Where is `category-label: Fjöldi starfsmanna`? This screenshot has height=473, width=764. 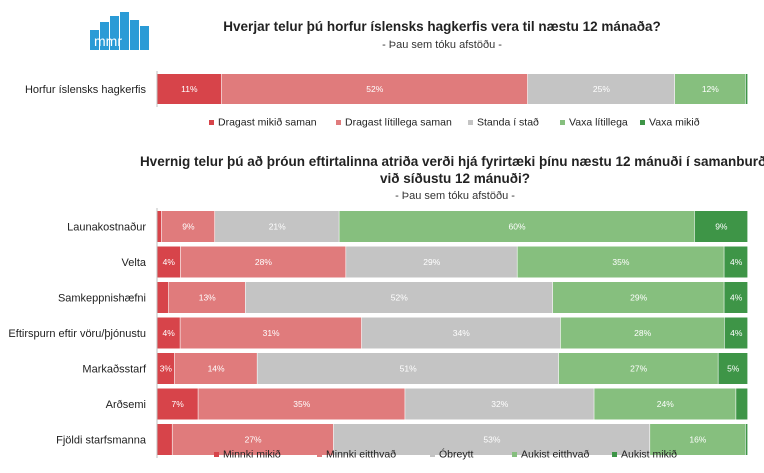
category-label: Fjöldi starfsmanna is located at coordinates (101, 441).